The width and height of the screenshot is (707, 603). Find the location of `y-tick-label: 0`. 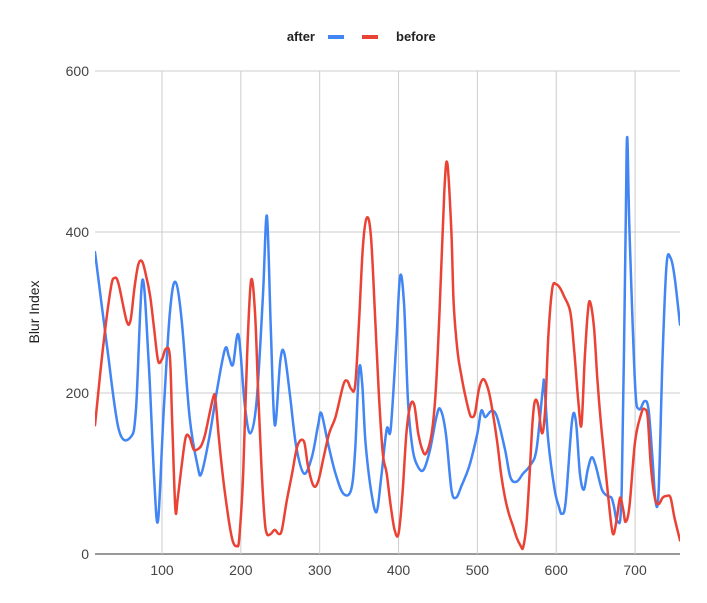

y-tick-label: 0 is located at coordinates (85, 554).